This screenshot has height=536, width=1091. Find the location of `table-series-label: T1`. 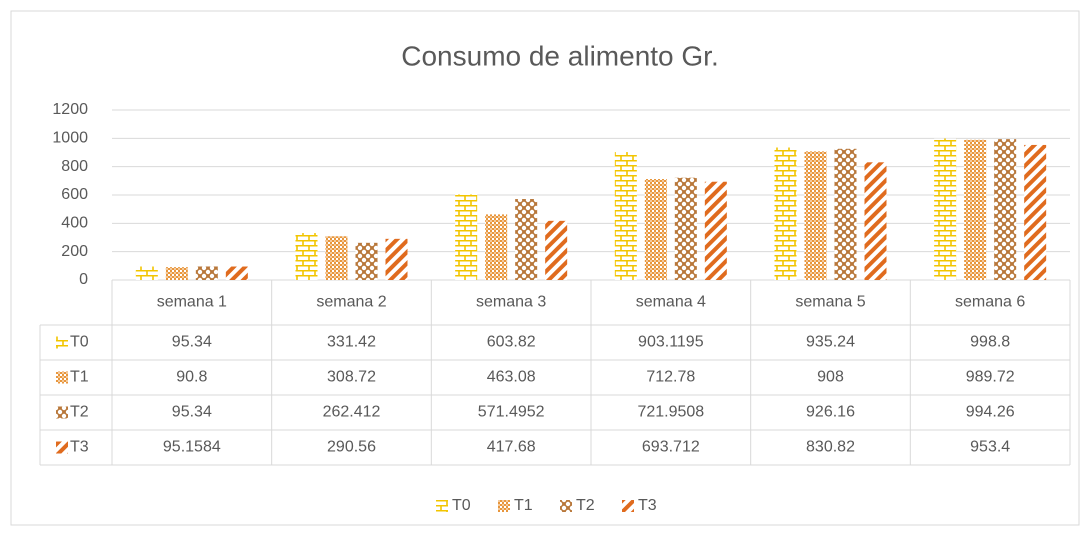

table-series-label: T1 is located at coordinates (79, 377).